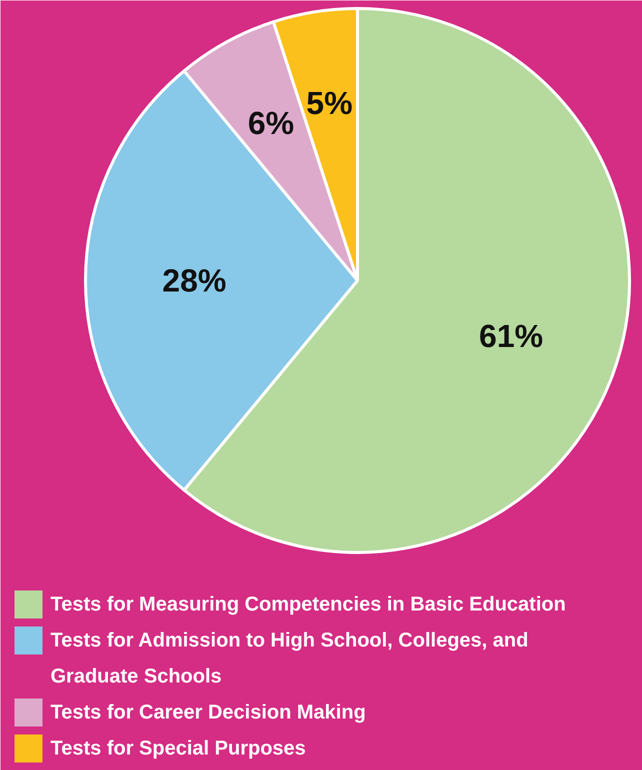  I want to click on legend-label: Tests for Special Purposes, so click(178, 749).